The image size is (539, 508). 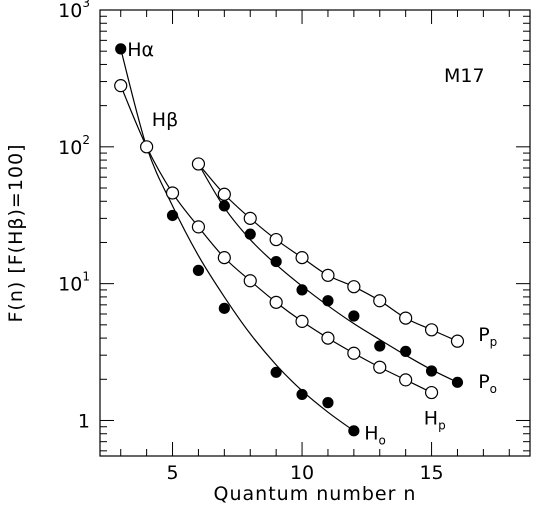 What do you see at coordinates (302, 473) in the screenshot?
I see `x-tick-label: 10` at bounding box center [302, 473].